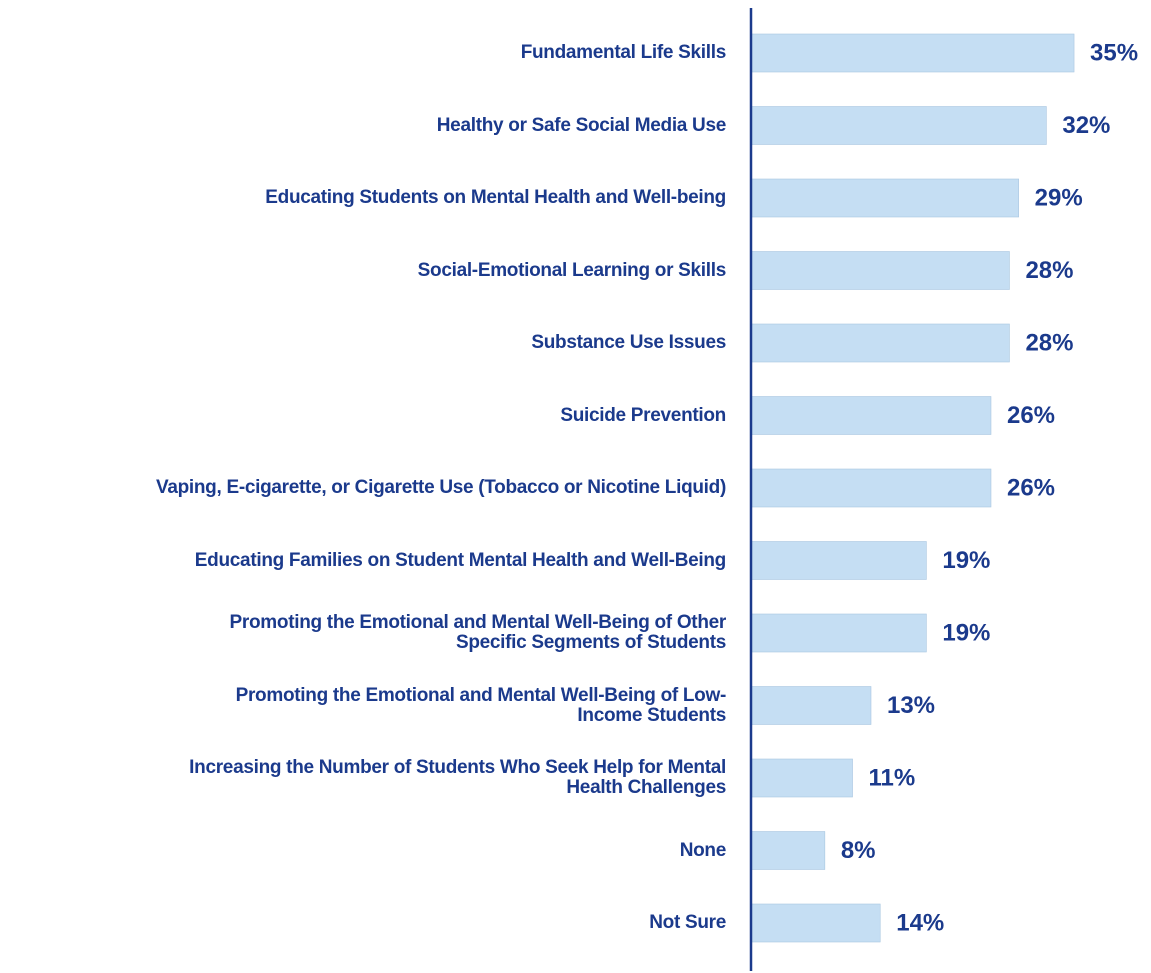 Image resolution: width=1151 pixels, height=973 pixels. What do you see at coordinates (687, 922) in the screenshot?
I see `category-label: Not Sure` at bounding box center [687, 922].